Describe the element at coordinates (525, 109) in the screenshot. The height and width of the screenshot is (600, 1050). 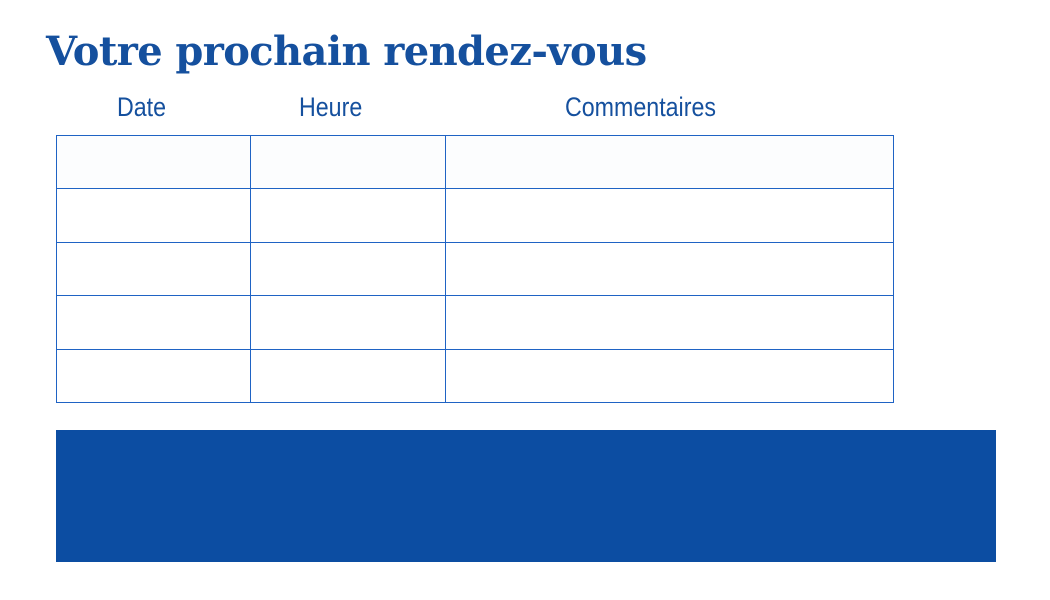
I see `column-header-row: Date Heure Commentaires` at that location.